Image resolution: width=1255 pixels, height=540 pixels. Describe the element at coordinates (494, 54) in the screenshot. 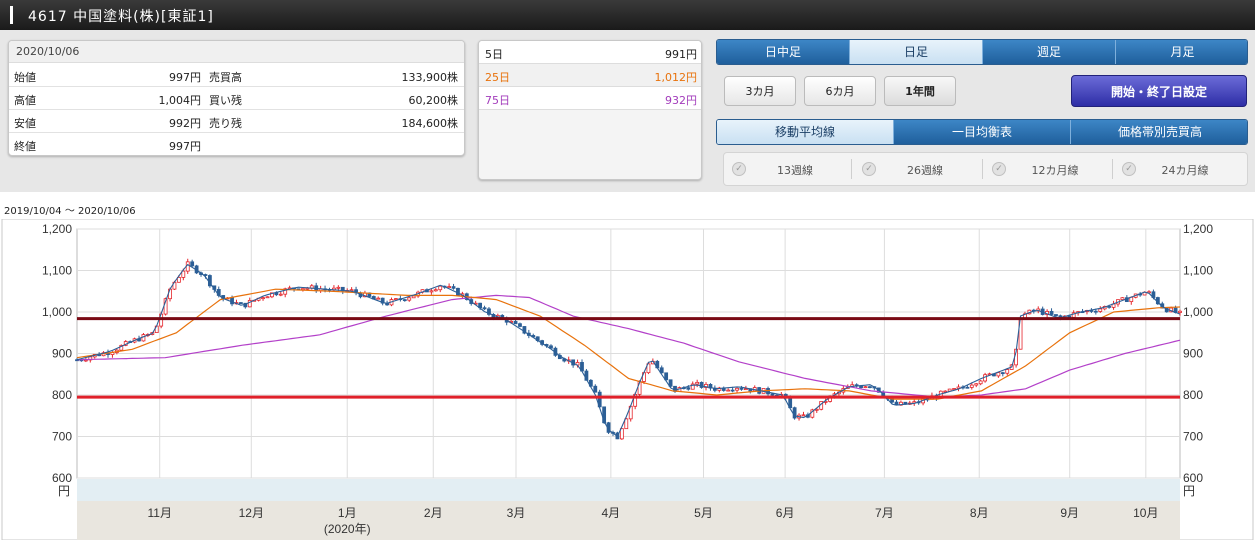

I see `ma-label: 5日` at that location.